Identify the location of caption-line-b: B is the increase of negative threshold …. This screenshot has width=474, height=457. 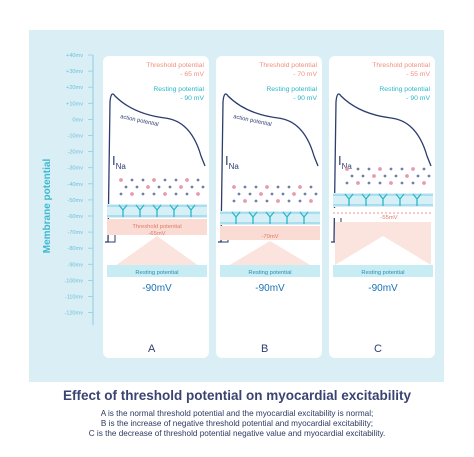
(237, 423).